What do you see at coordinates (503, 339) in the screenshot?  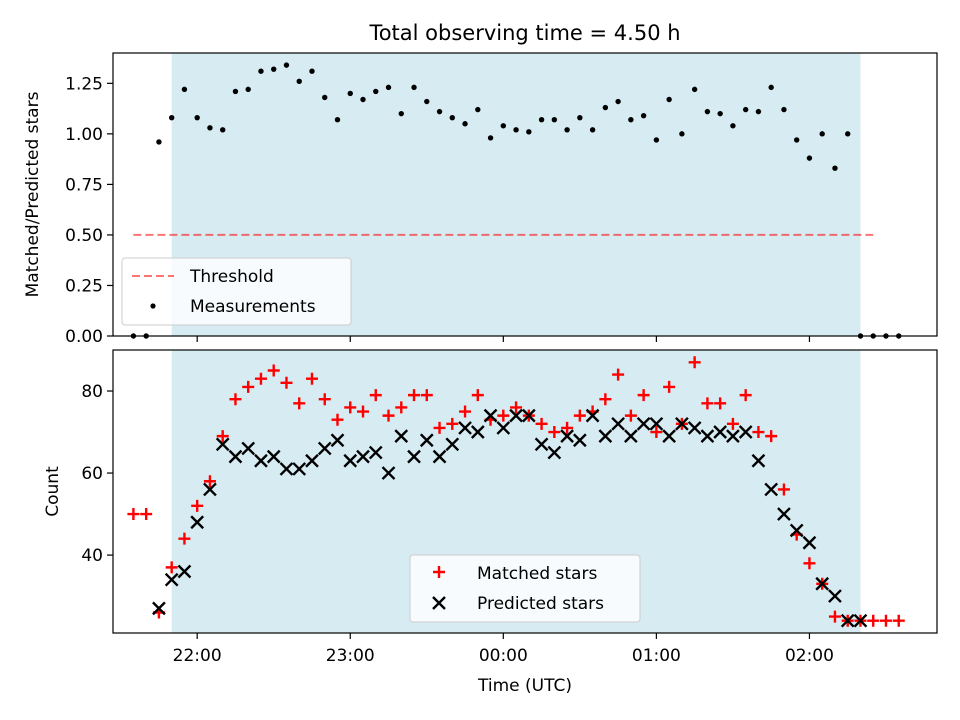 I see `ratio-x-ticks` at bounding box center [503, 339].